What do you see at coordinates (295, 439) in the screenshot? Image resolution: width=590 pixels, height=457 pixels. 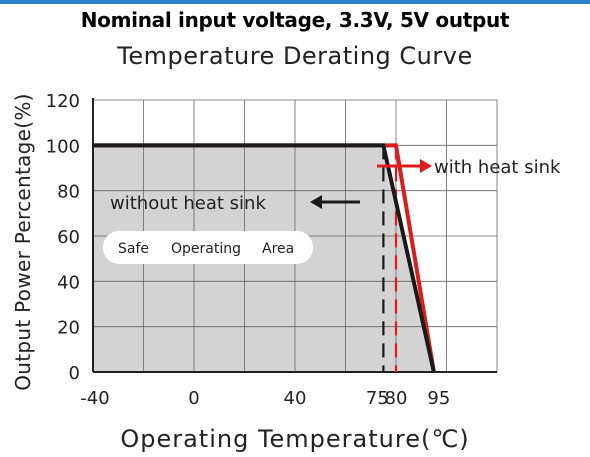 I see `x-axis-label: Operating Temperature(℃)` at bounding box center [295, 439].